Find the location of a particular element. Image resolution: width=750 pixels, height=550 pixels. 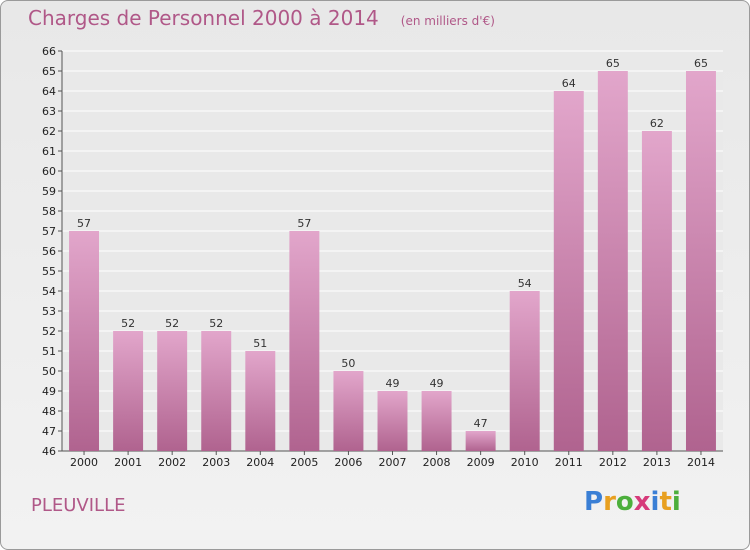

value-label-2004: 51 is located at coordinates (260, 343).